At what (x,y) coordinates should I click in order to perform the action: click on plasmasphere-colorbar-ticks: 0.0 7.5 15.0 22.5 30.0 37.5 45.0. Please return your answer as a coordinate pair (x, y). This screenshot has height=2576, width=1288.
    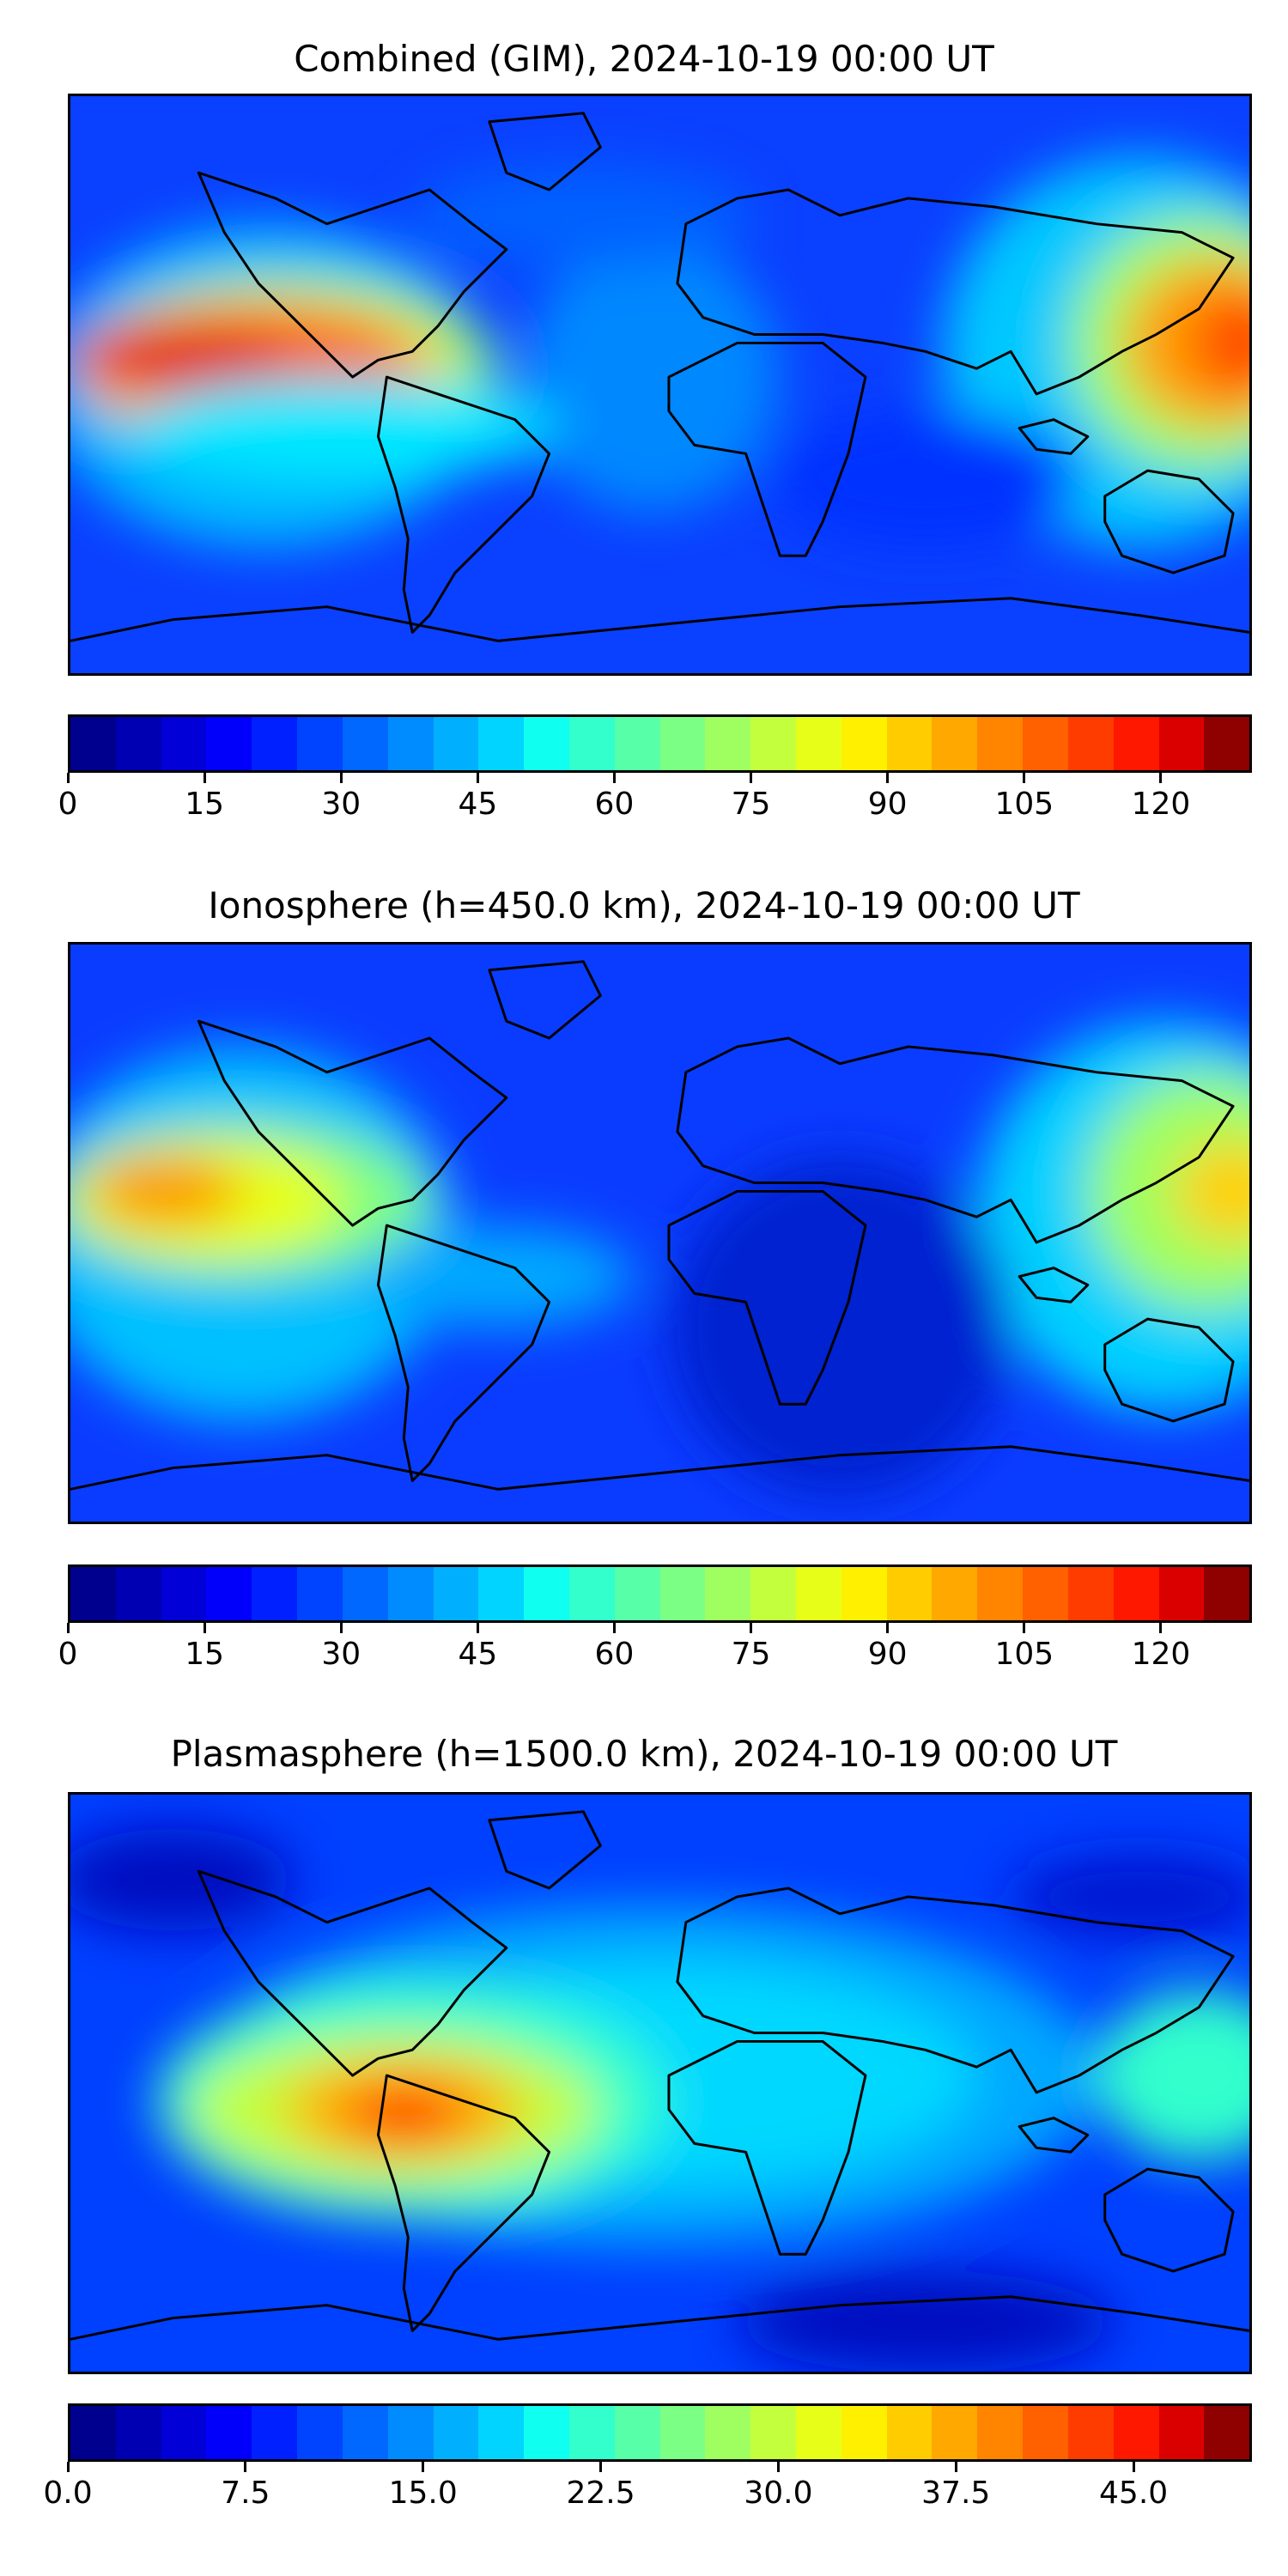
    Looking at the image, I should click on (647, 2487).